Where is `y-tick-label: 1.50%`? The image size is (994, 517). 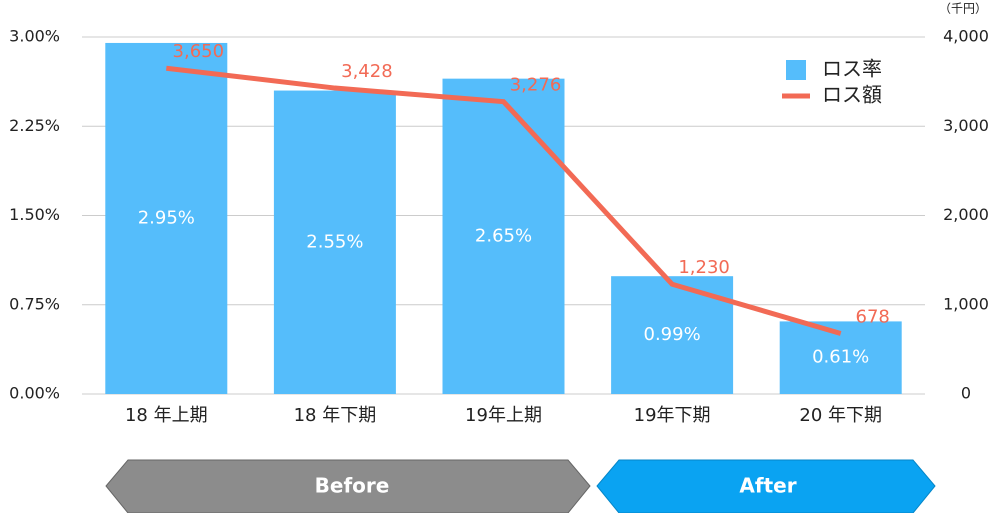
y-tick-label: 1.50% is located at coordinates (34, 214).